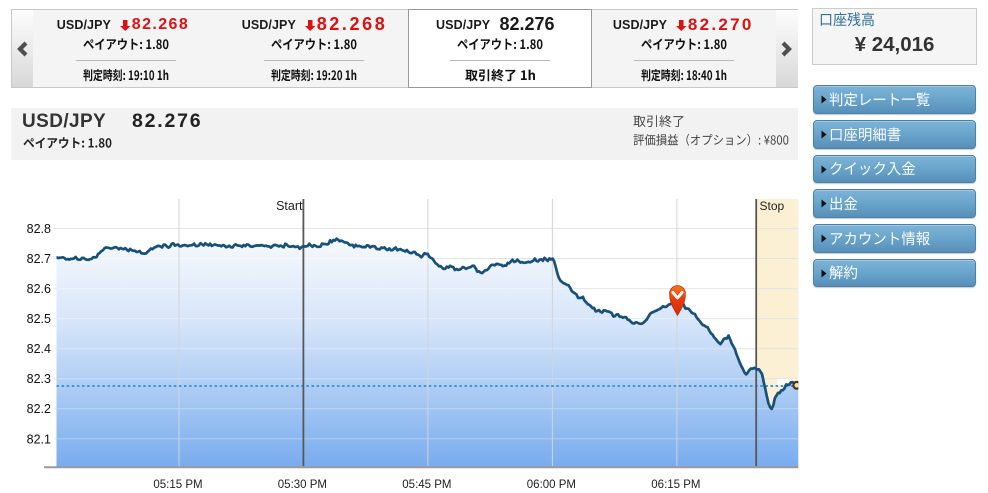 This screenshot has height=493, width=988. What do you see at coordinates (39, 409) in the screenshot?
I see `svg-text: 82.2` at bounding box center [39, 409].